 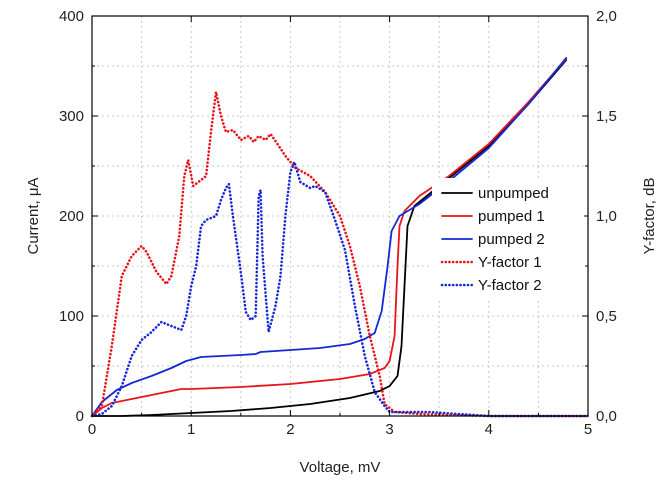 What do you see at coordinates (290, 429) in the screenshot?
I see `x-tick-label: 2` at bounding box center [290, 429].